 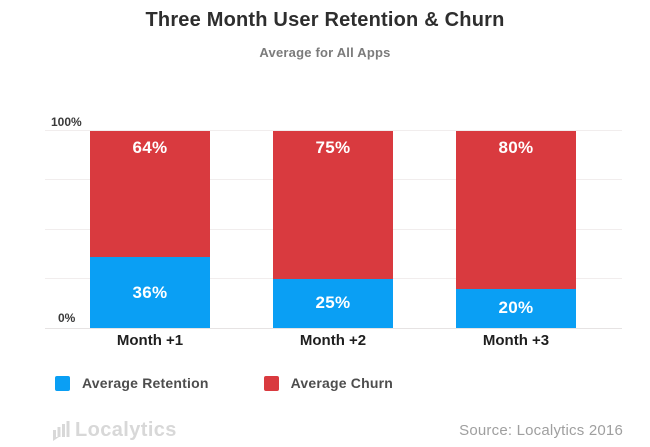 I want to click on legend-item-churn: Average Churn, so click(x=328, y=383).